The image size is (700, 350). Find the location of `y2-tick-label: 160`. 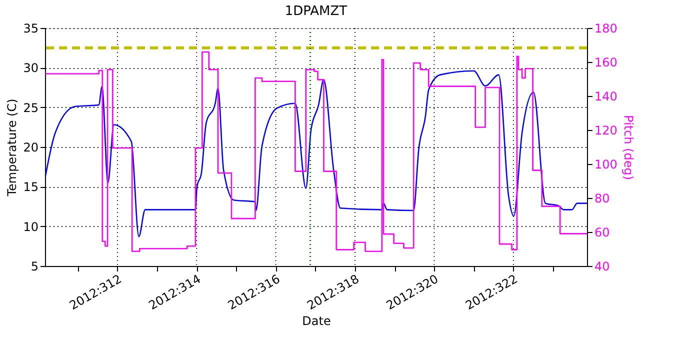

y2-tick-label: 160 is located at coordinates (606, 63).